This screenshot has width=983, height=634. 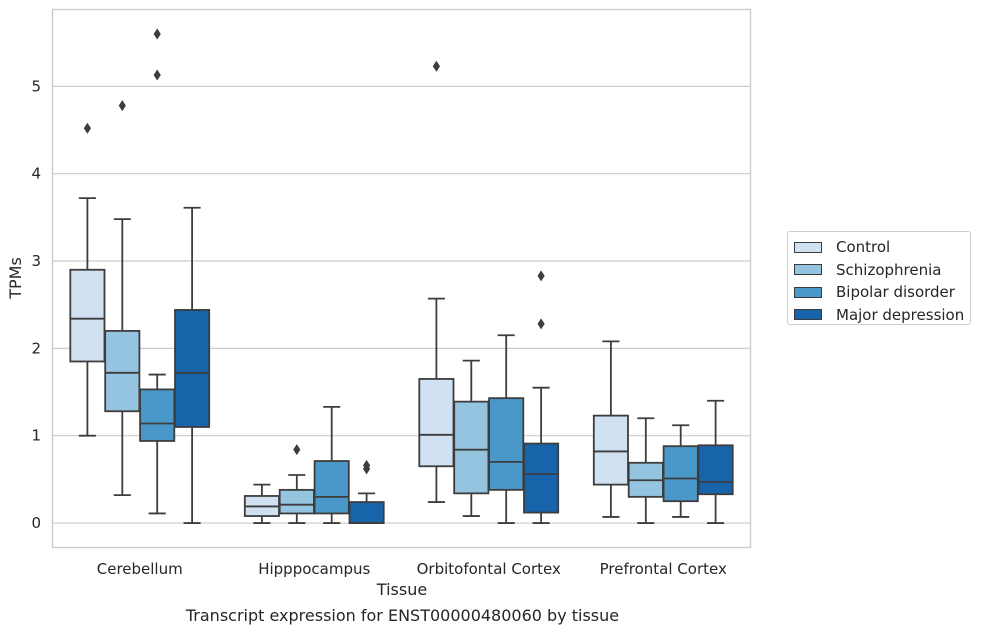 What do you see at coordinates (36, 86) in the screenshot?
I see `y-tick-label: 5` at bounding box center [36, 86].